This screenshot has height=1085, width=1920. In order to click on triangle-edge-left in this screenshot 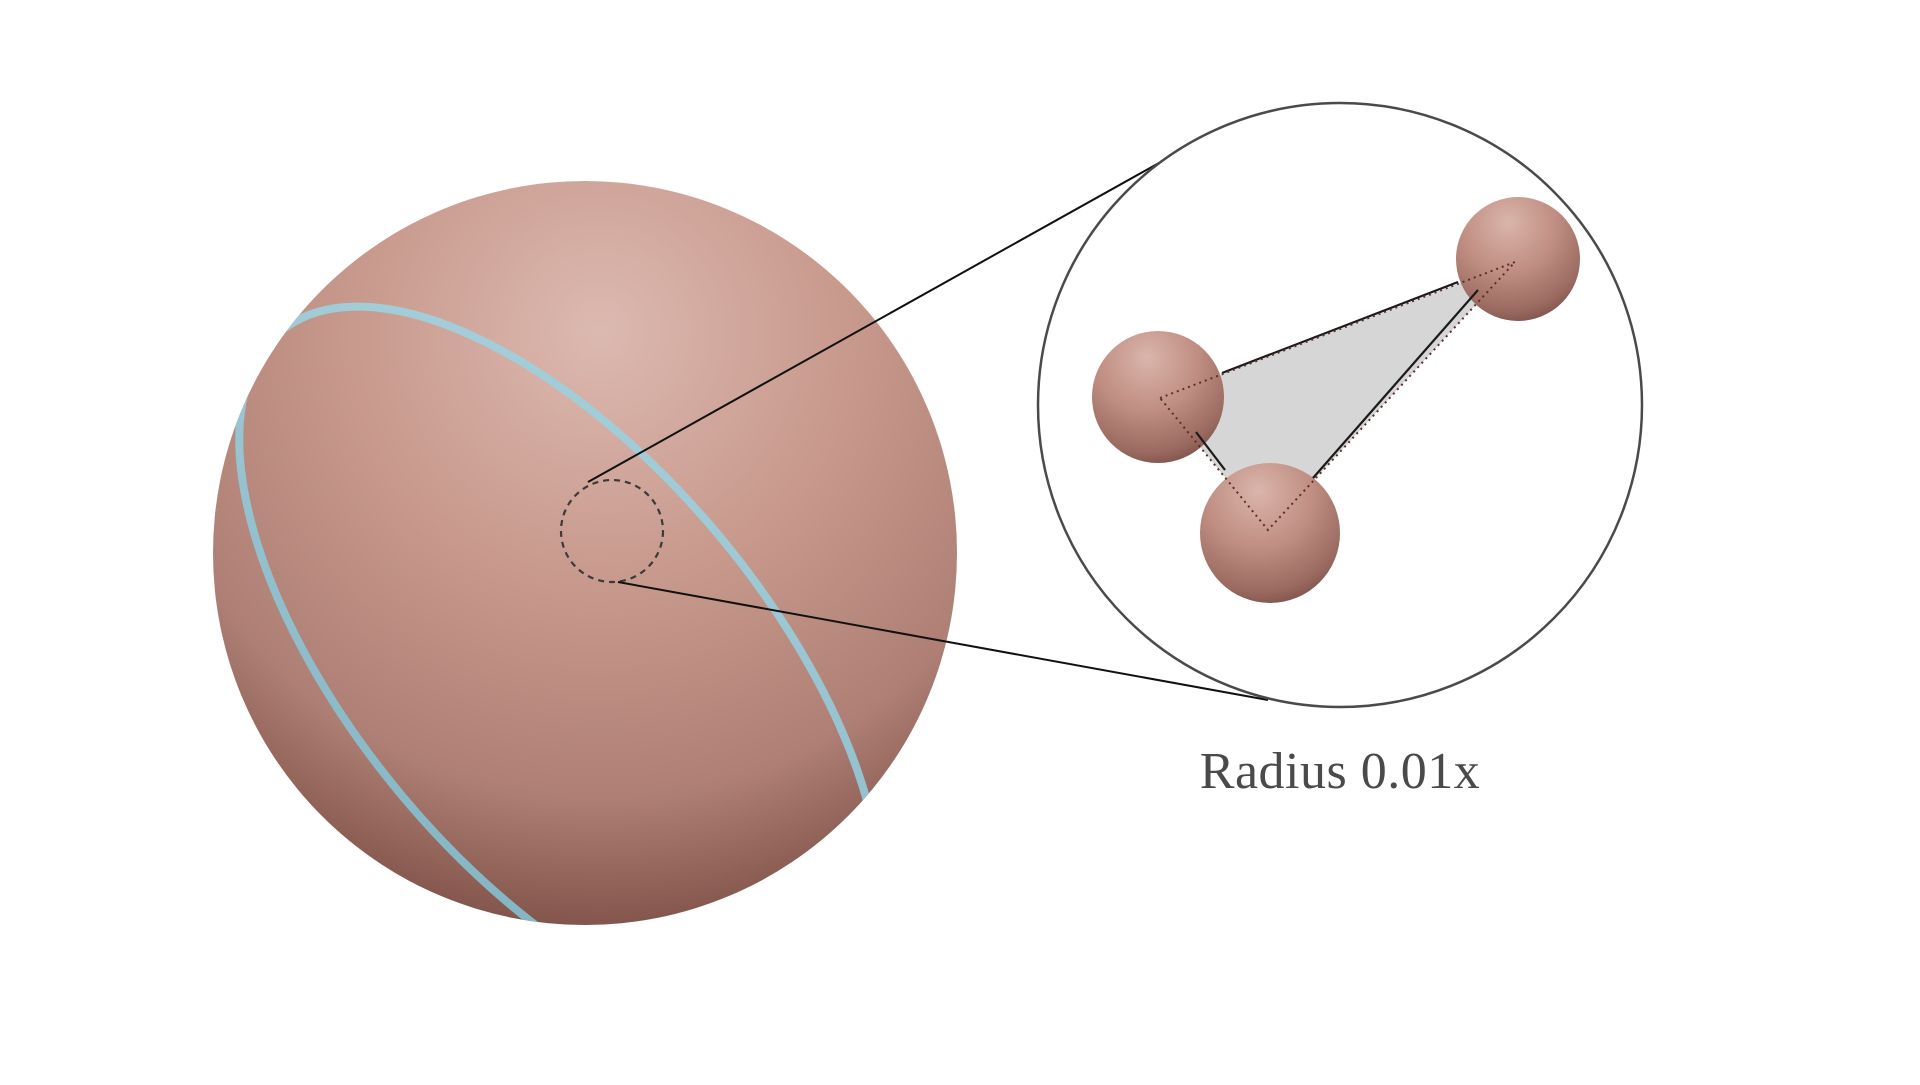, I will do `click(1210, 451)`.